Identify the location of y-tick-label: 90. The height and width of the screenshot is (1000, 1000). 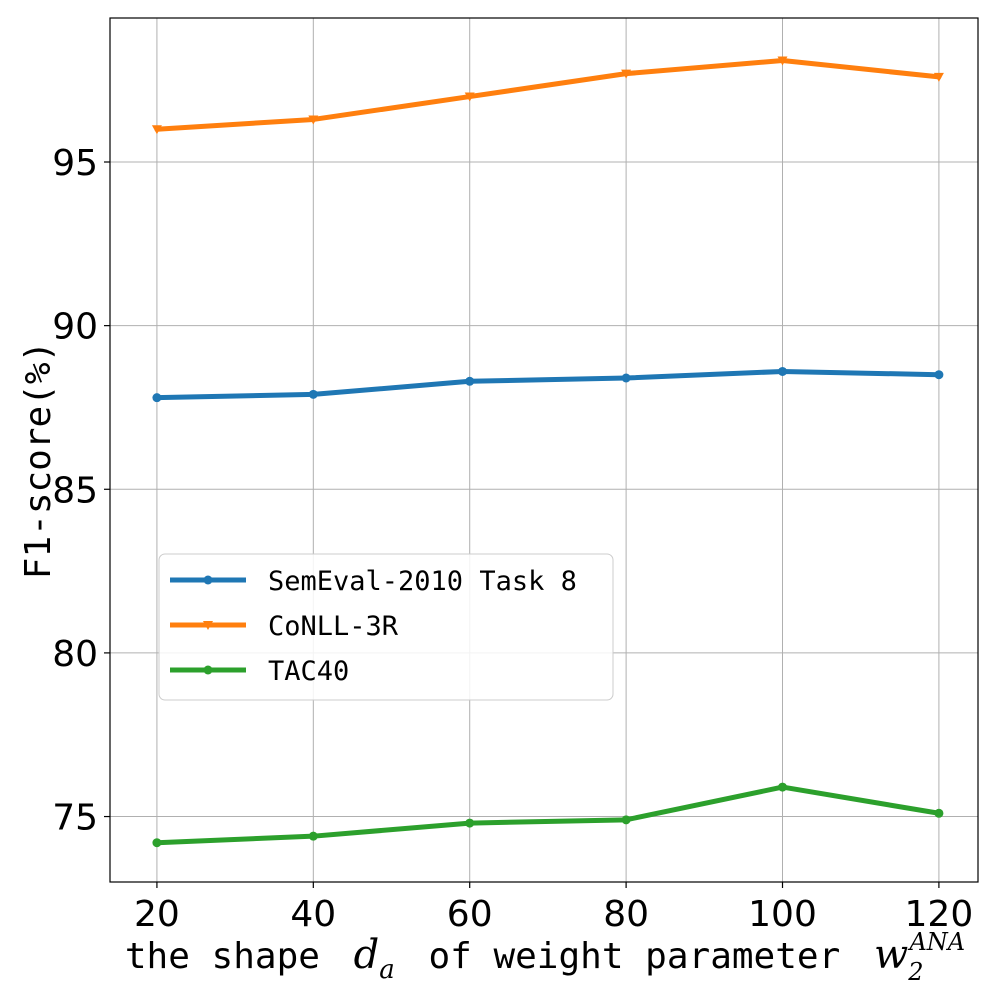
(75, 327).